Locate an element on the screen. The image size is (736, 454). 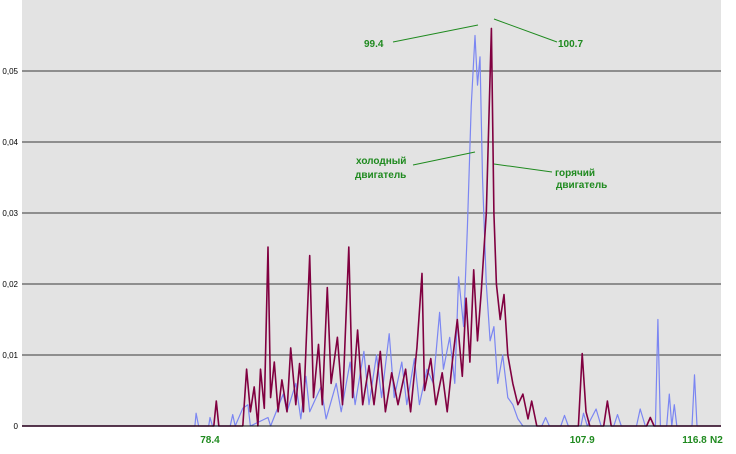
y-tick-label: 0 is located at coordinates (16, 426).